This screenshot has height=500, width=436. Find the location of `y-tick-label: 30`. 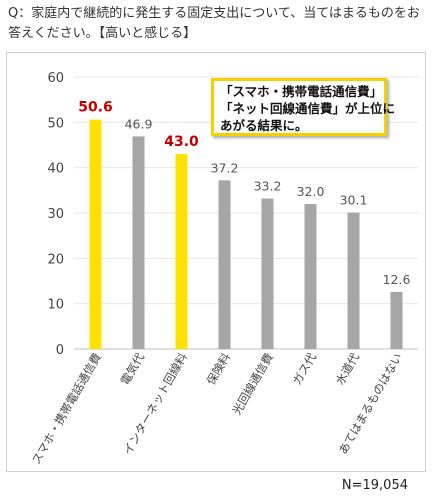

y-tick-label: 30 is located at coordinates (55, 214).